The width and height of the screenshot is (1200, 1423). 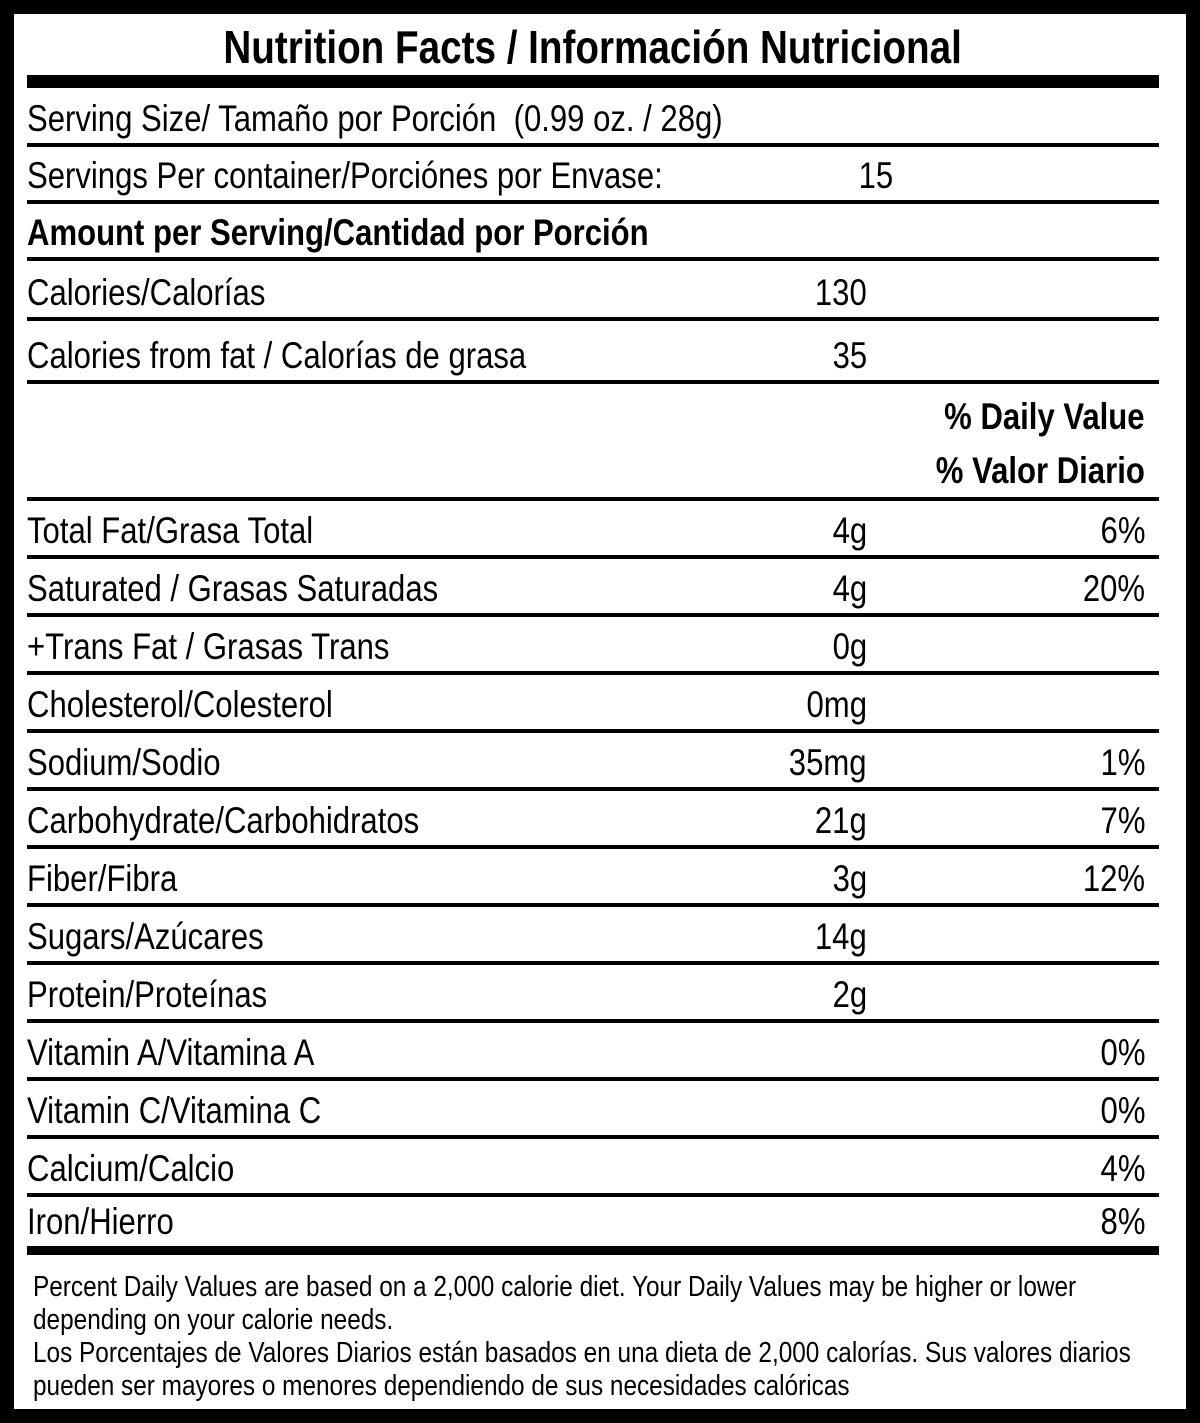 I want to click on nutrient-dv-cell: 4%, so click(x=1013, y=1168).